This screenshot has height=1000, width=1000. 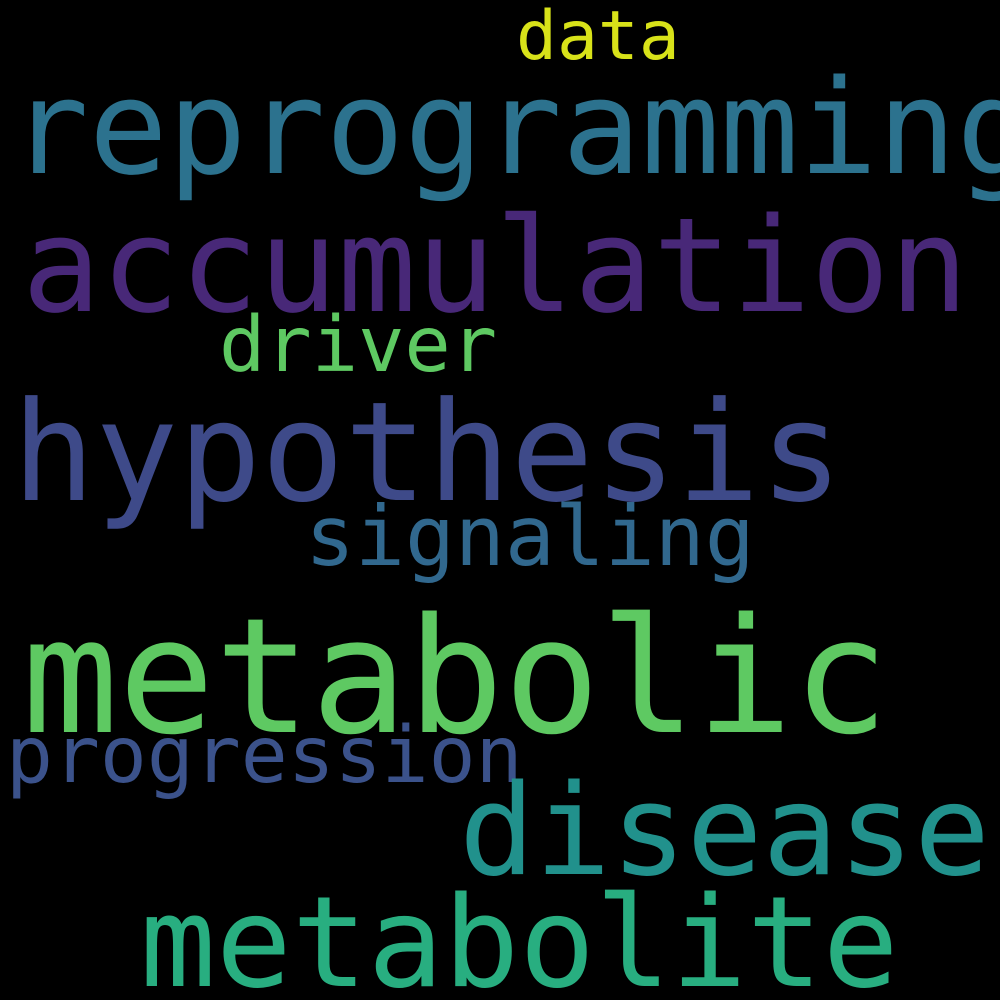 I want to click on word-disease: disease, so click(x=725, y=830).